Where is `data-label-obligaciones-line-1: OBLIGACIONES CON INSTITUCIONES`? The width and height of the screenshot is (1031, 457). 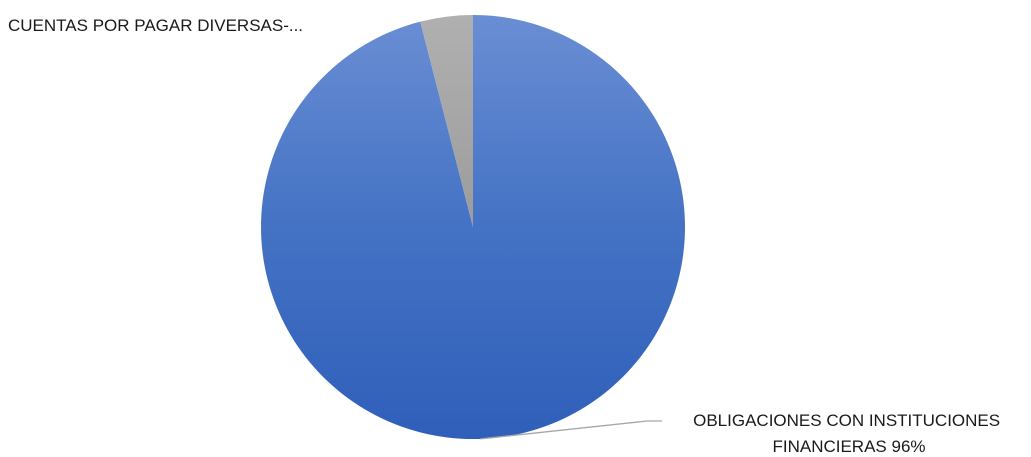
data-label-obligaciones-line-1: OBLIGACIONES CON INSTITUCIONES is located at coordinates (846, 420).